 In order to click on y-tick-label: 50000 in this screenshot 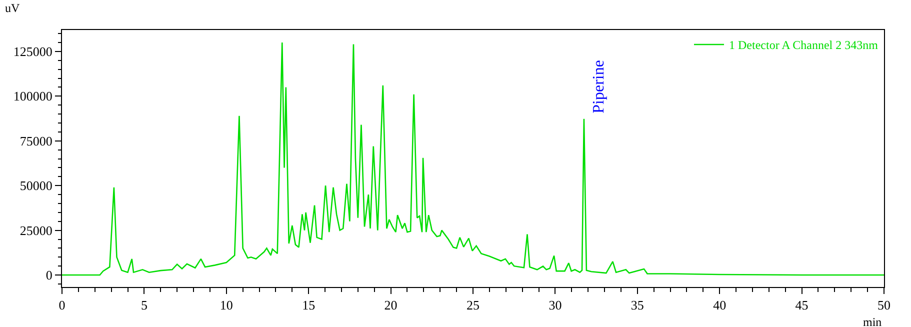, I will do `click(36, 186)`.